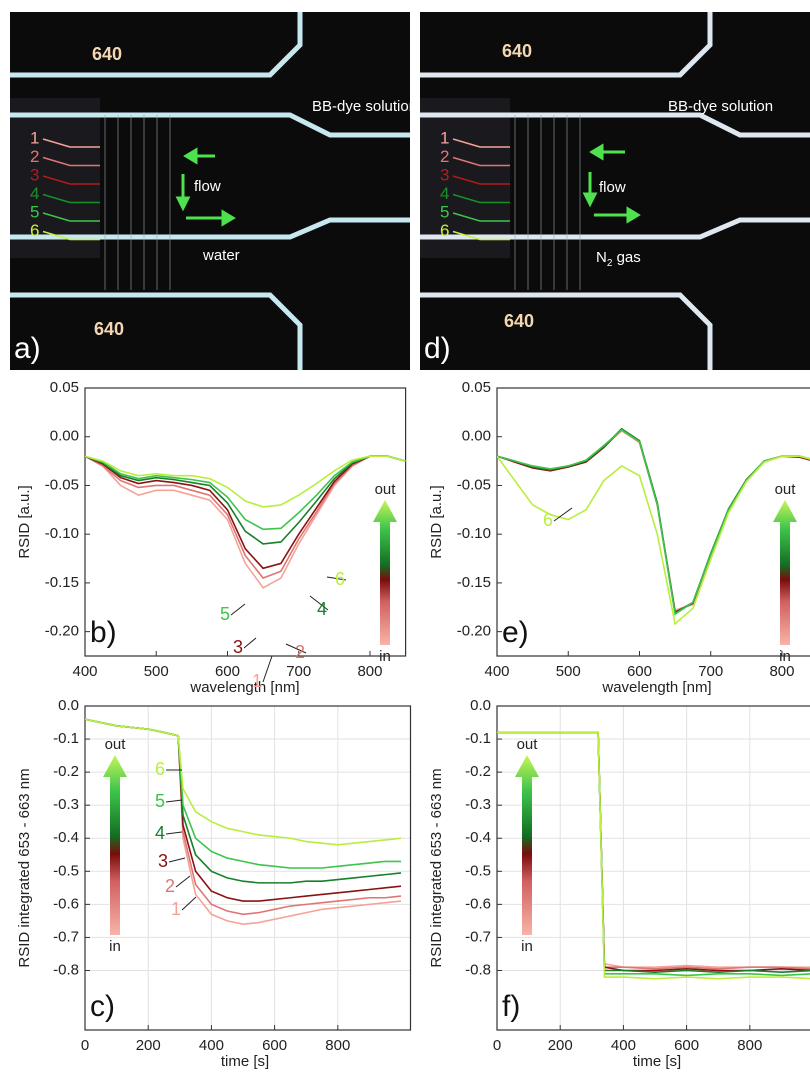  What do you see at coordinates (511, 1006) in the screenshot?
I see `panel-label: f)` at bounding box center [511, 1006].